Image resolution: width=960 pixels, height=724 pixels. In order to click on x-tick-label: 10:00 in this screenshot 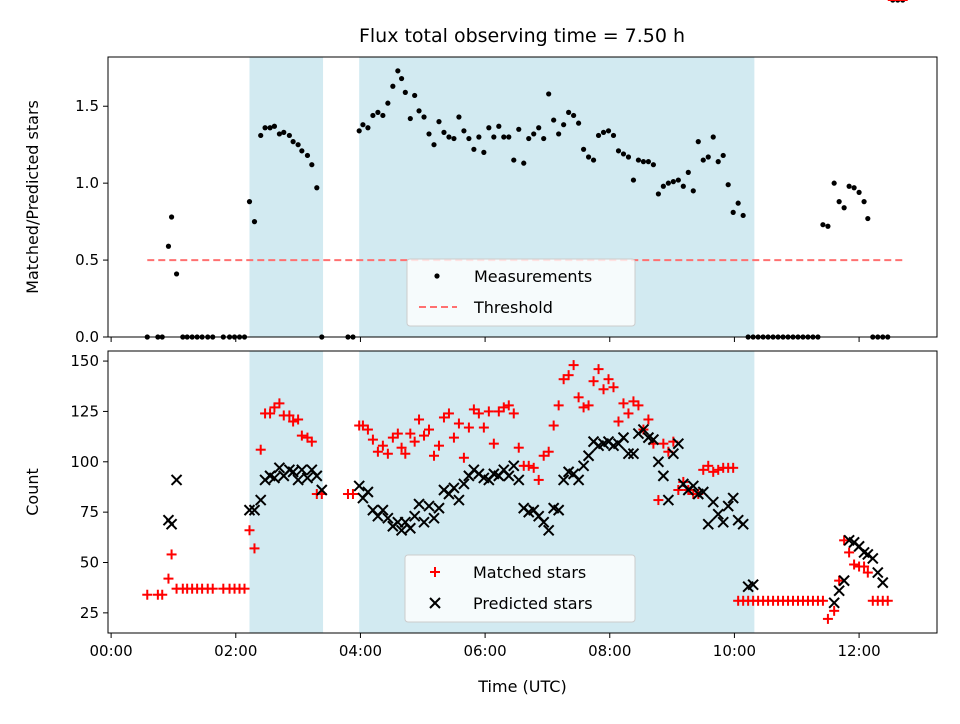, I will do `click(734, 651)`.